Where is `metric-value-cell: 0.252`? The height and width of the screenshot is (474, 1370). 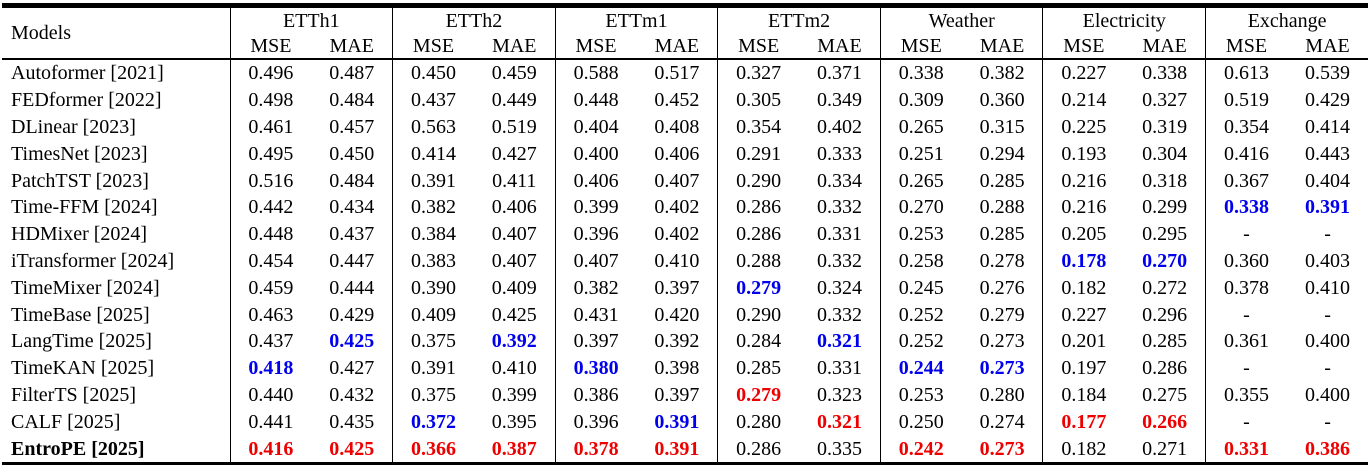
metric-value-cell: 0.252 is located at coordinates (920, 314).